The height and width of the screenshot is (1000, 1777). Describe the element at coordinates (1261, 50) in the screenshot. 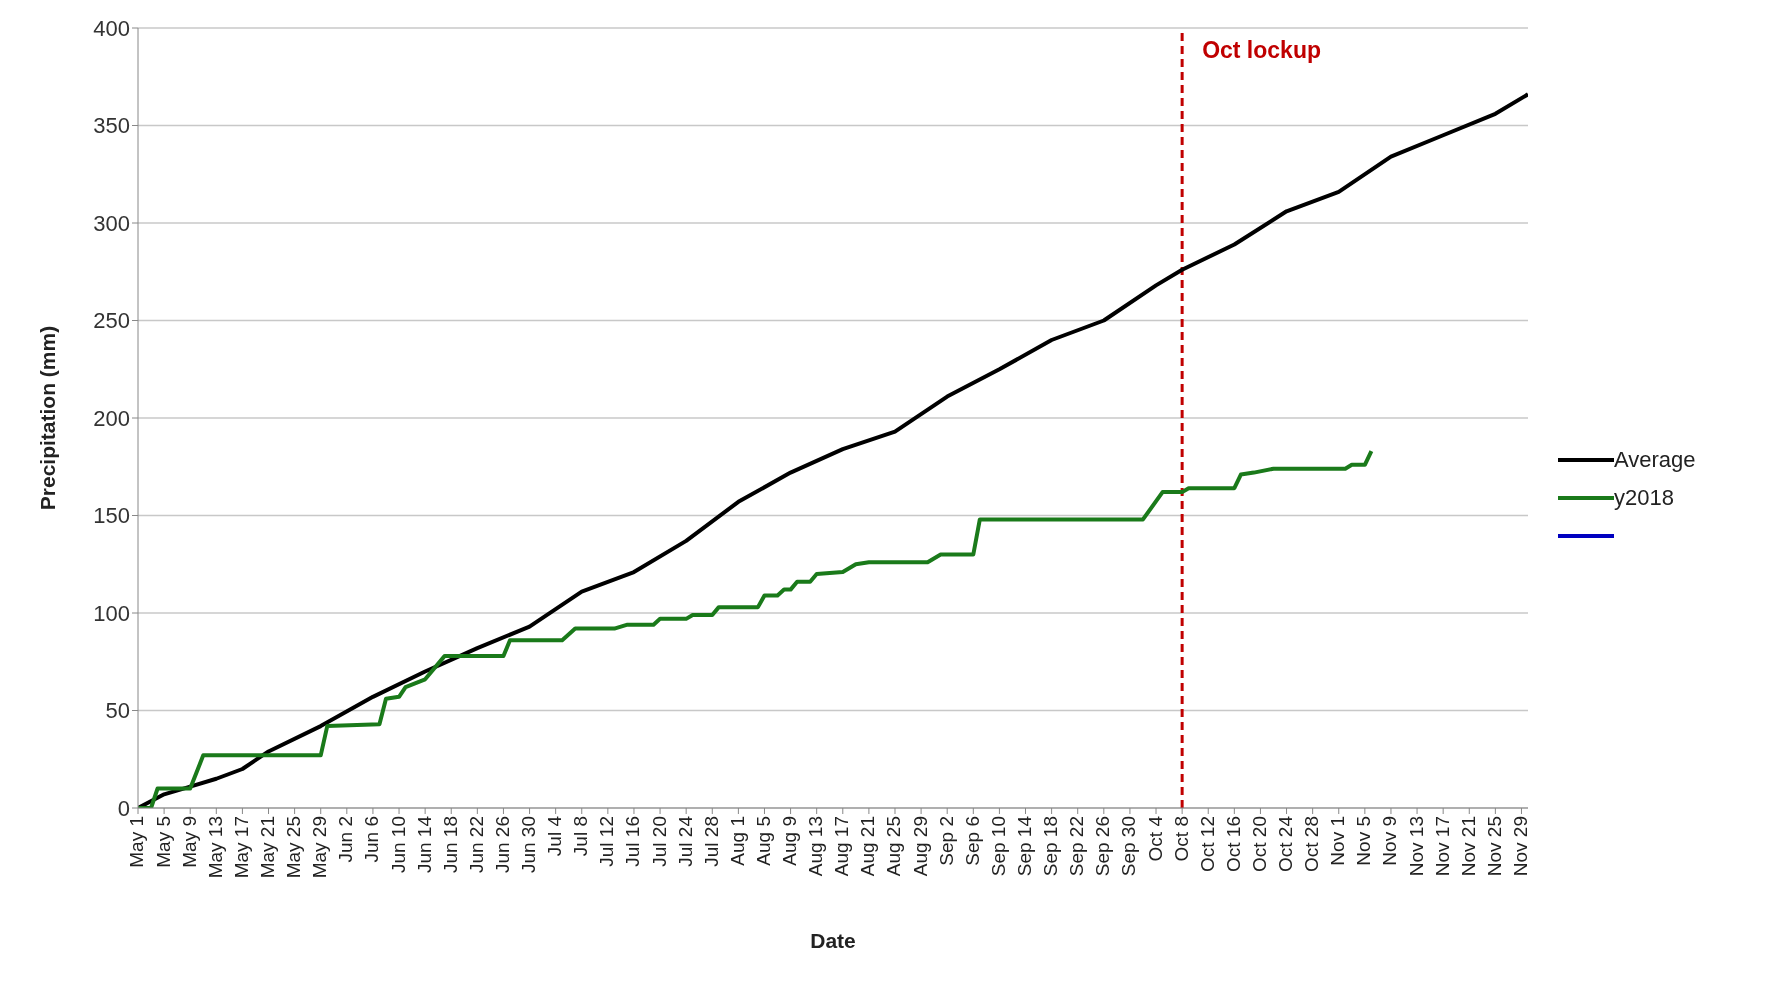

I see `ref-line-label: Oct lockup` at that location.